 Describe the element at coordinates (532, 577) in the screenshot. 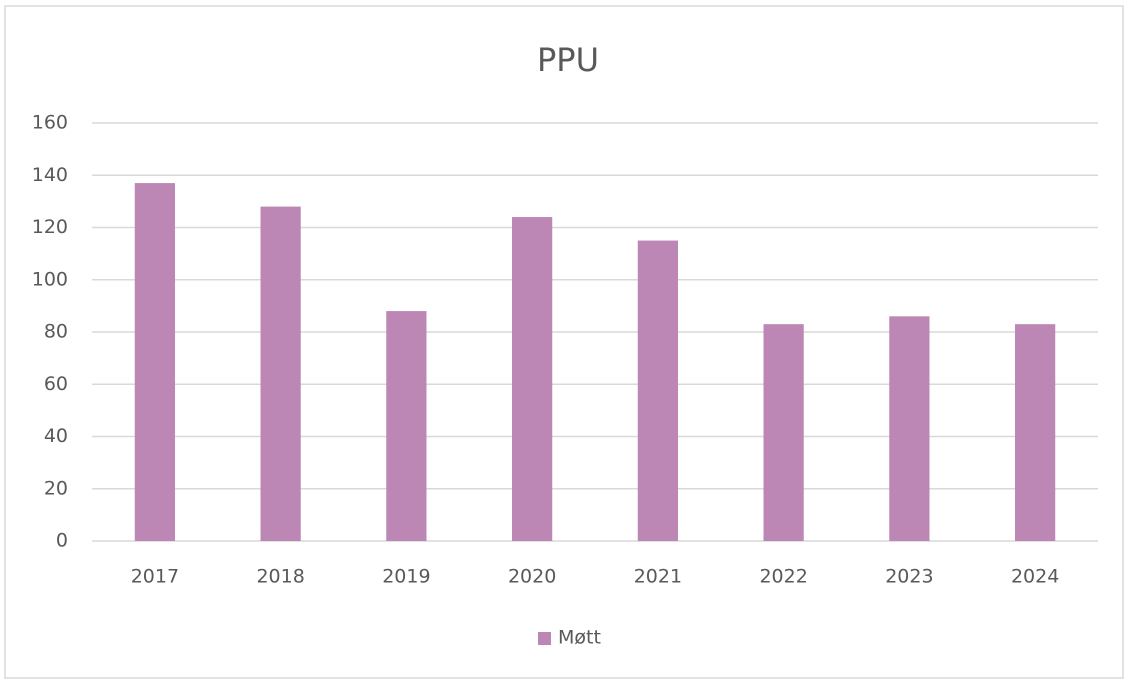

I see `x-tick-label: 2020` at that location.